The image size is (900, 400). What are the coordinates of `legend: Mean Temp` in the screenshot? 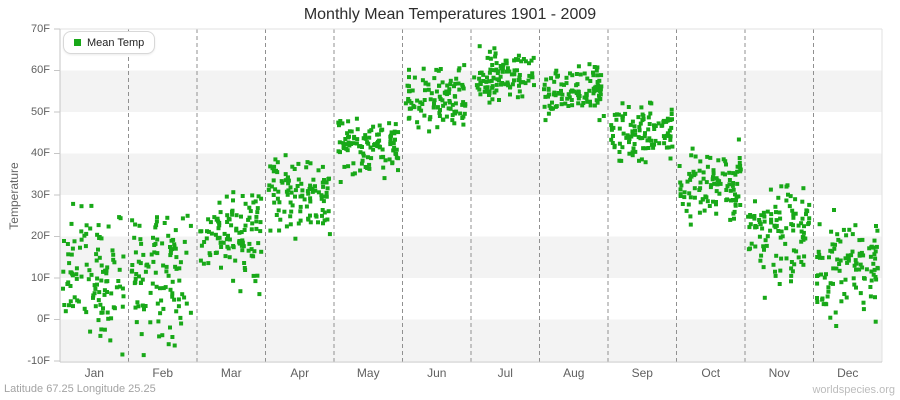 It's located at (109, 42).